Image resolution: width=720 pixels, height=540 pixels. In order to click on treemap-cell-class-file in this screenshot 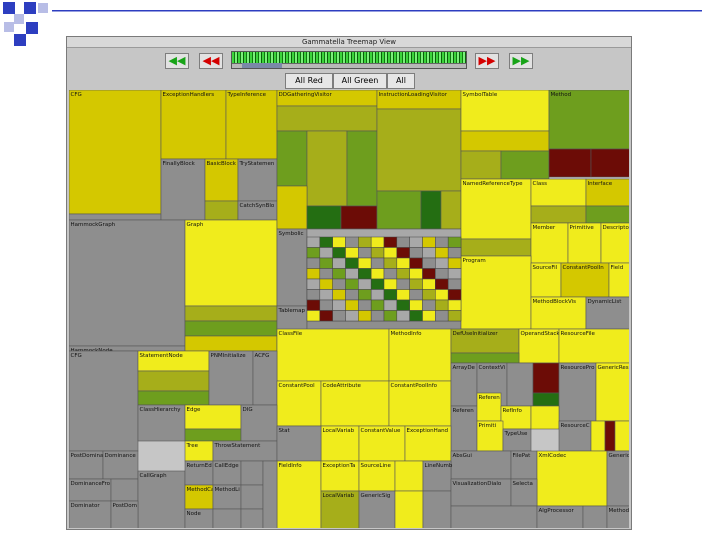, I will do `click(333, 355)`.